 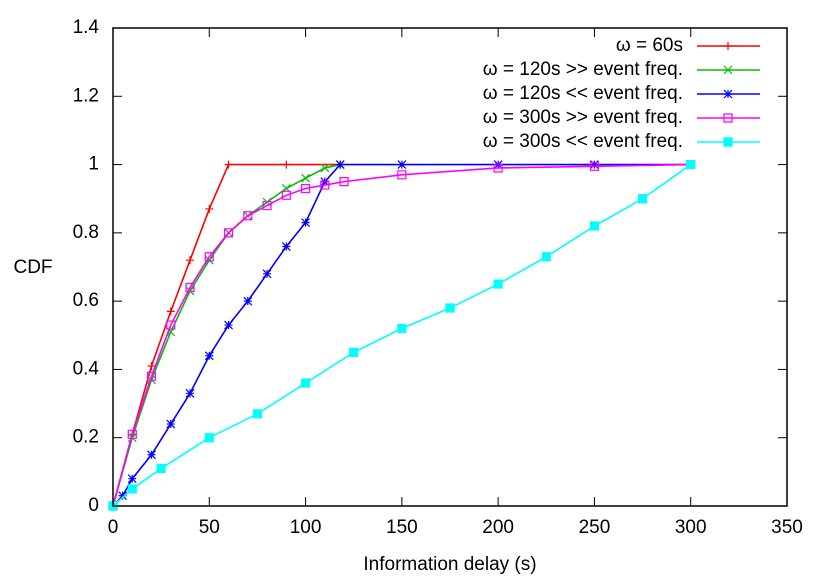 I want to click on y-tick-label: 0, so click(x=93, y=505).